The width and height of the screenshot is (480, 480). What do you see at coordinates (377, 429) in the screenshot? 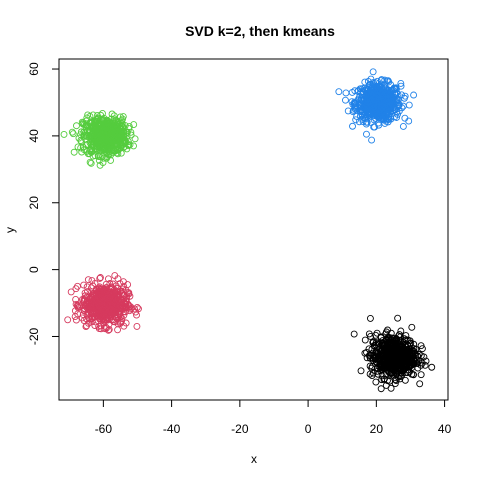
I see `x-tick-label: 20` at bounding box center [377, 429].